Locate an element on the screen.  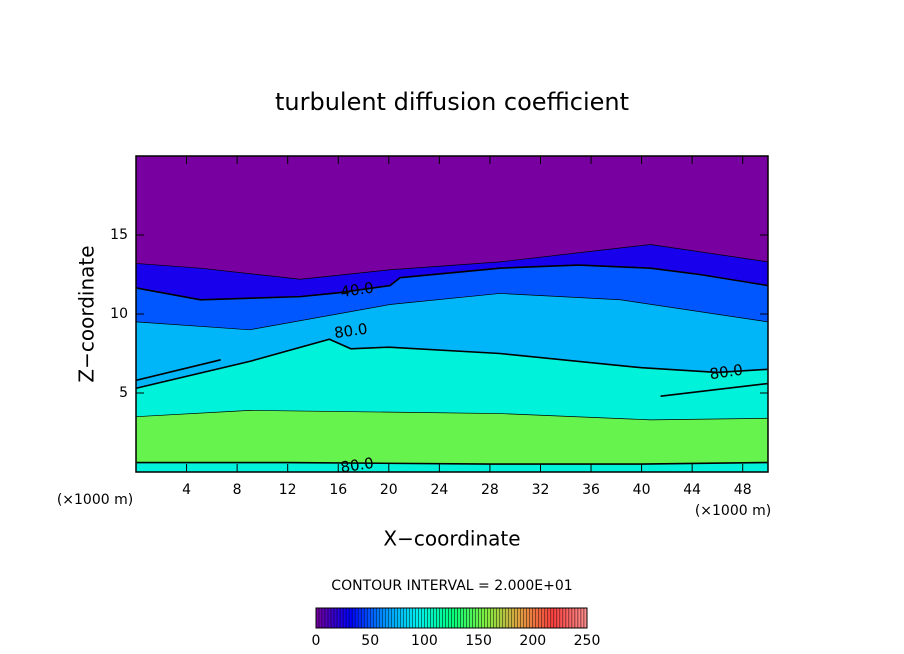
x-tick-label: 28 is located at coordinates (490, 490).